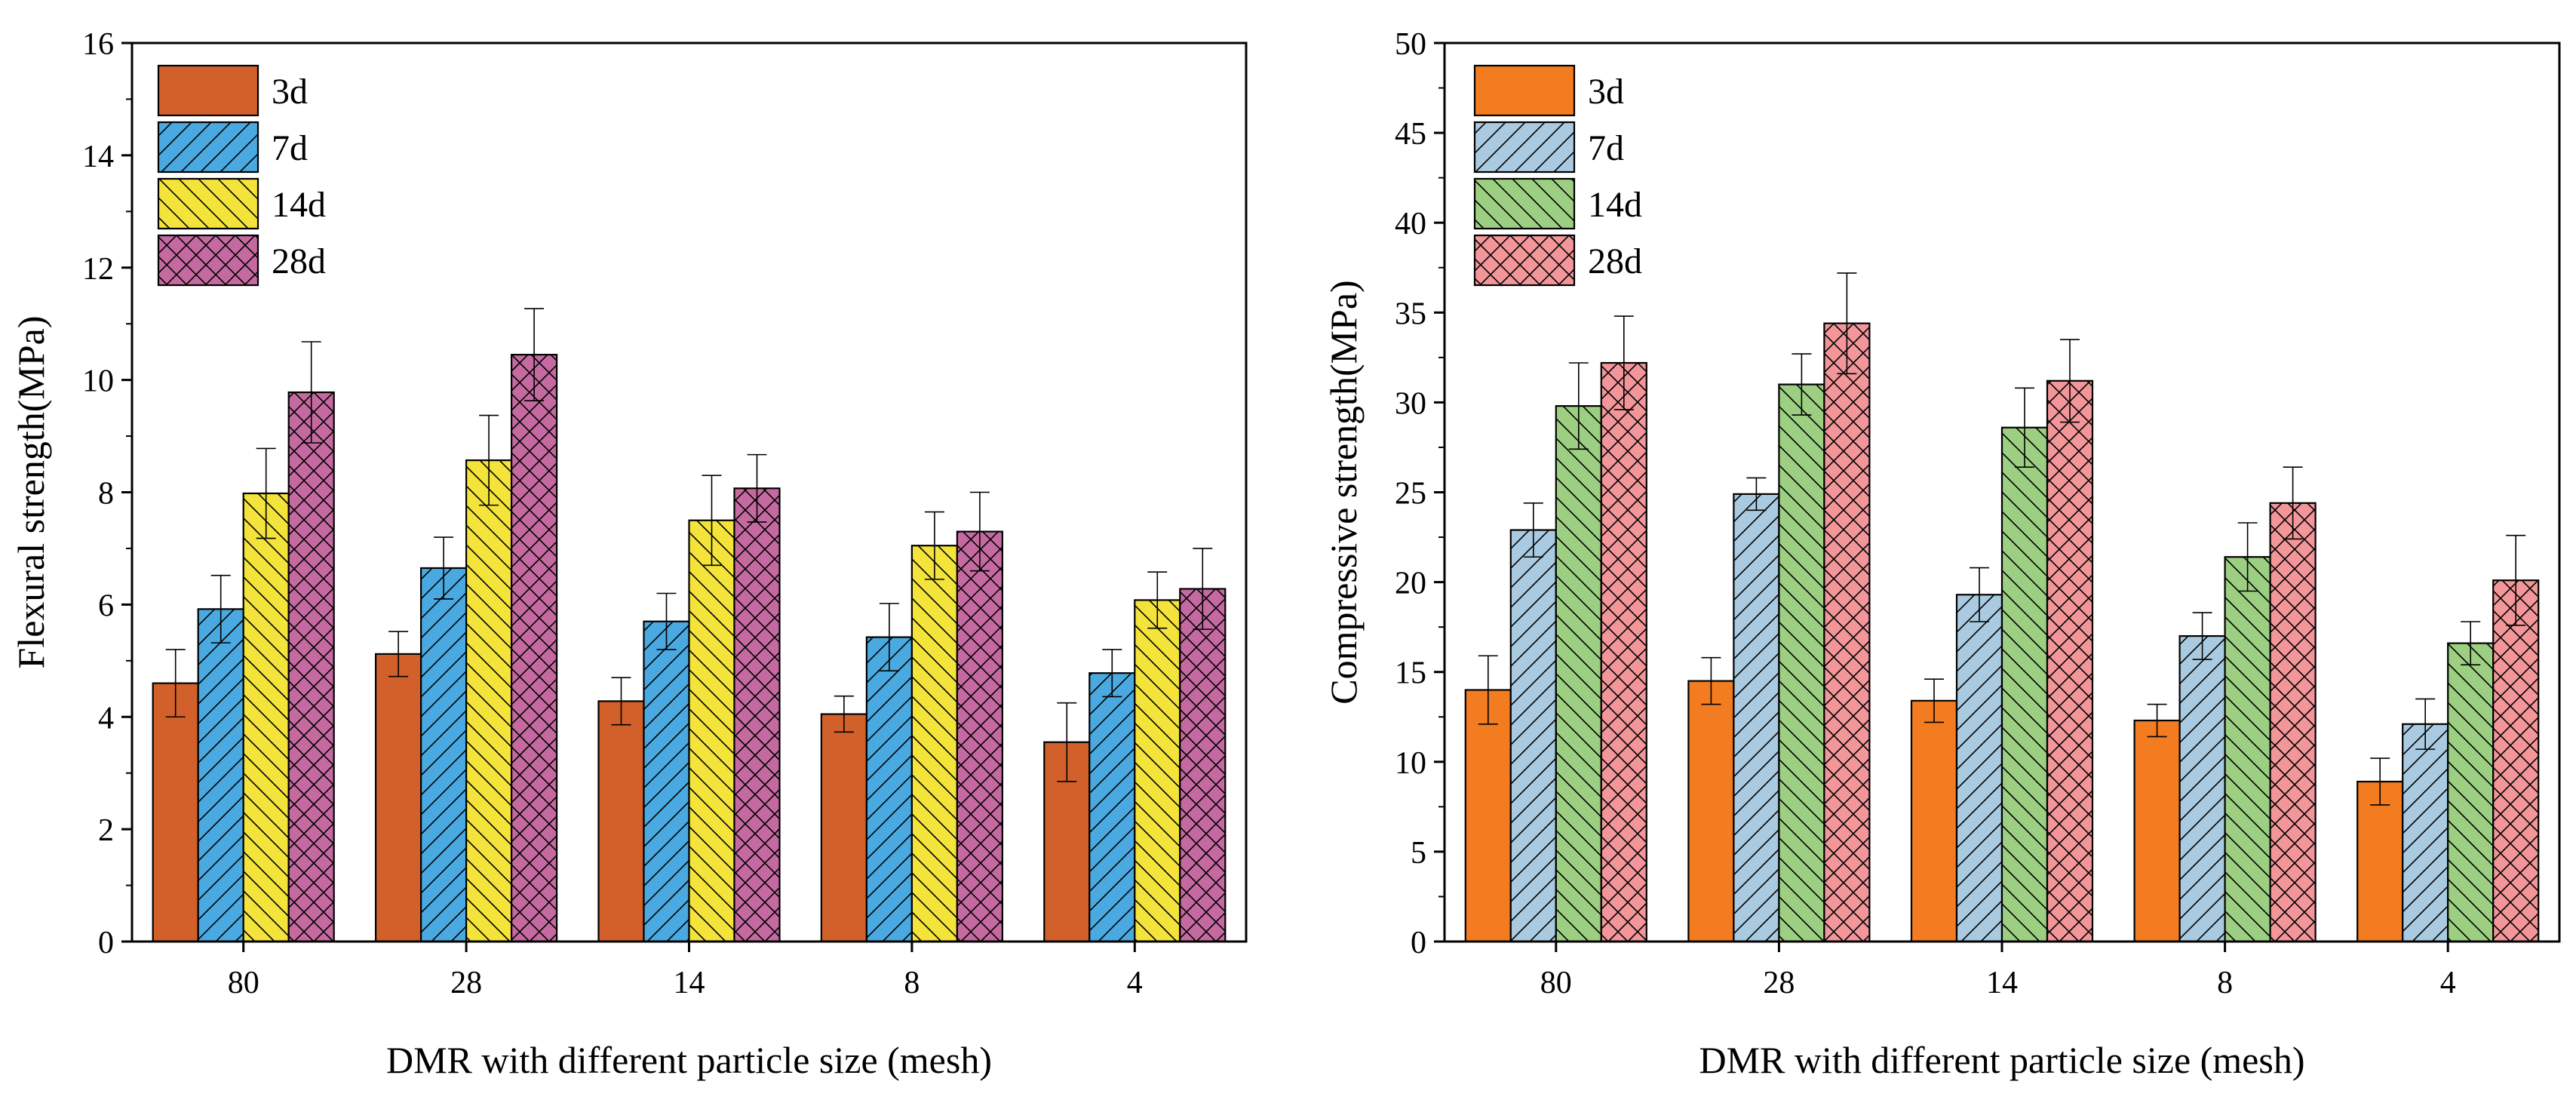  What do you see at coordinates (98, 157) in the screenshot?
I see `y-tick-label: 14` at bounding box center [98, 157].